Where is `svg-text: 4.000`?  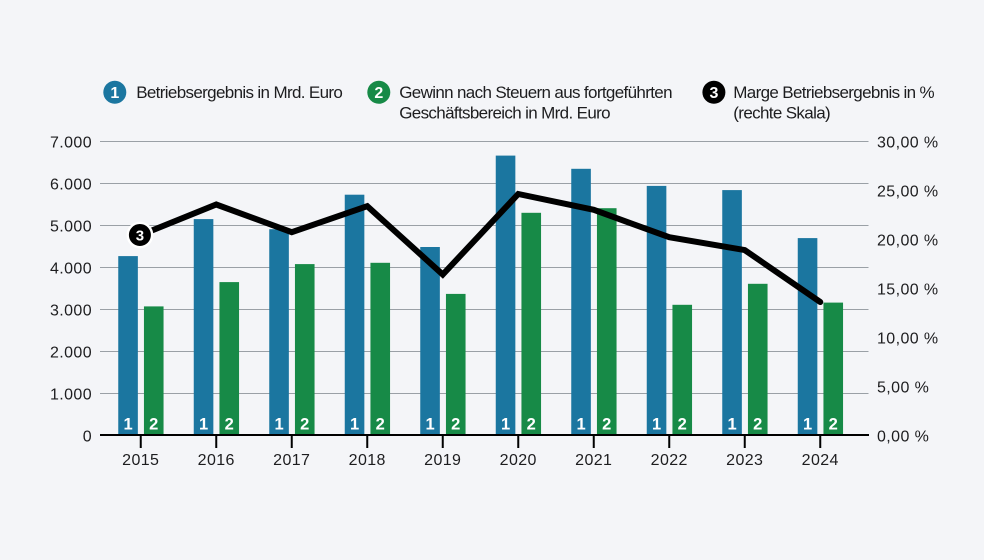
svg-text: 4.000 is located at coordinates (71, 269).